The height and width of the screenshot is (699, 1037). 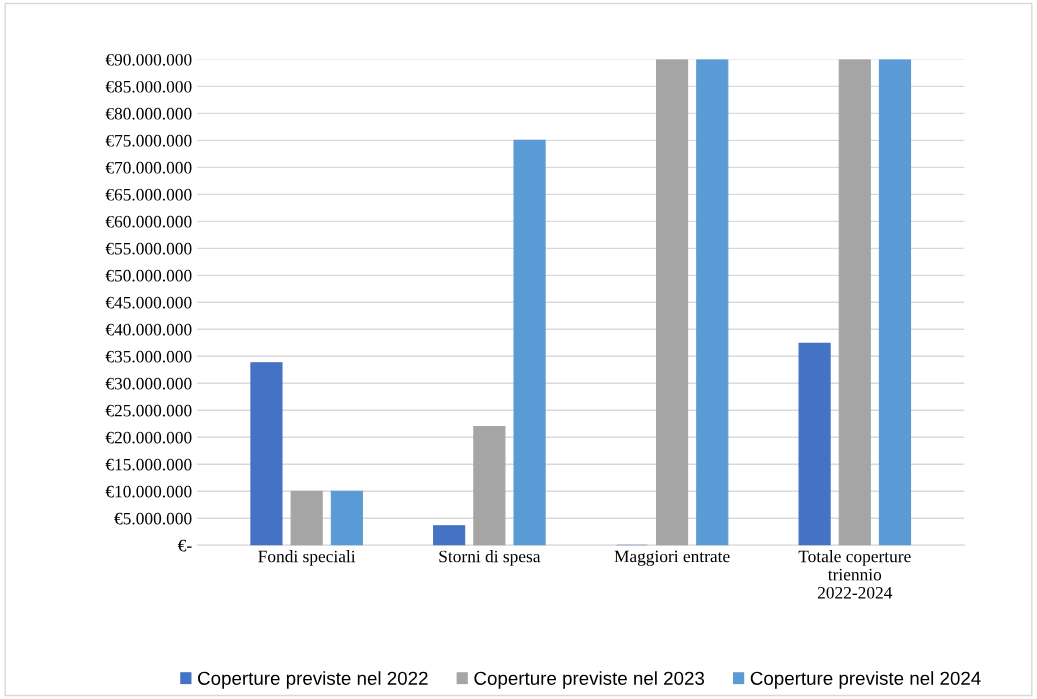 I want to click on y-tick-label: €65.000.000, so click(x=148, y=194).